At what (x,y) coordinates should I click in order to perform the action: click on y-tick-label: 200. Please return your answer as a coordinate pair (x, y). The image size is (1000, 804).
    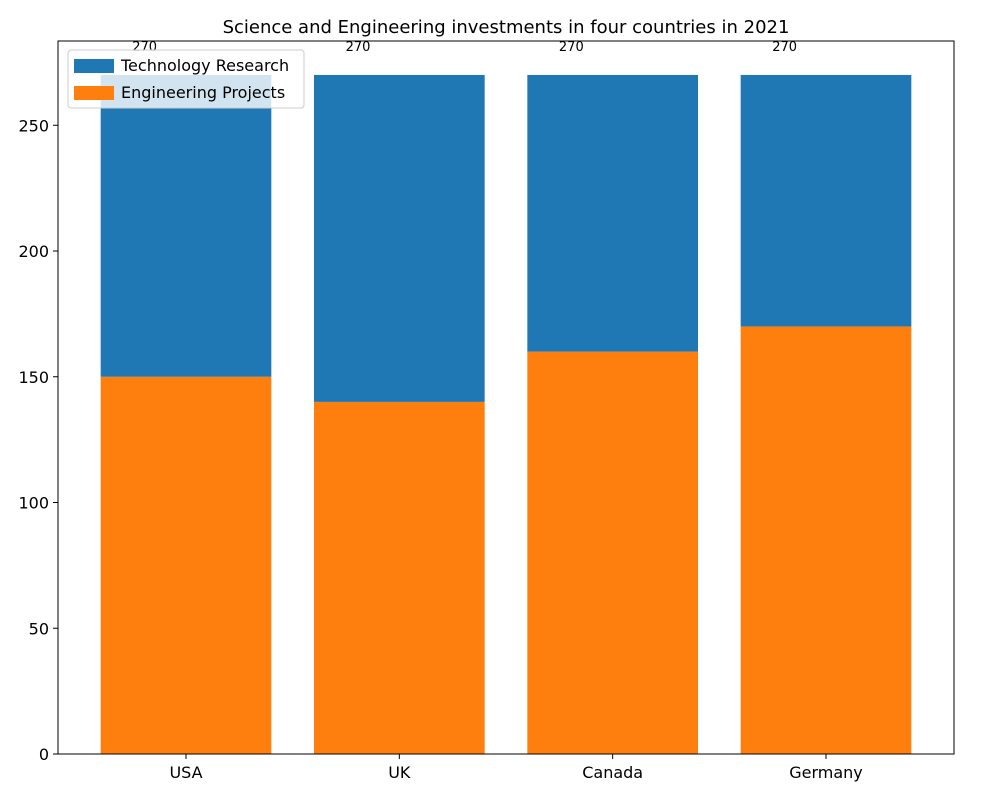
    Looking at the image, I should click on (33, 251).